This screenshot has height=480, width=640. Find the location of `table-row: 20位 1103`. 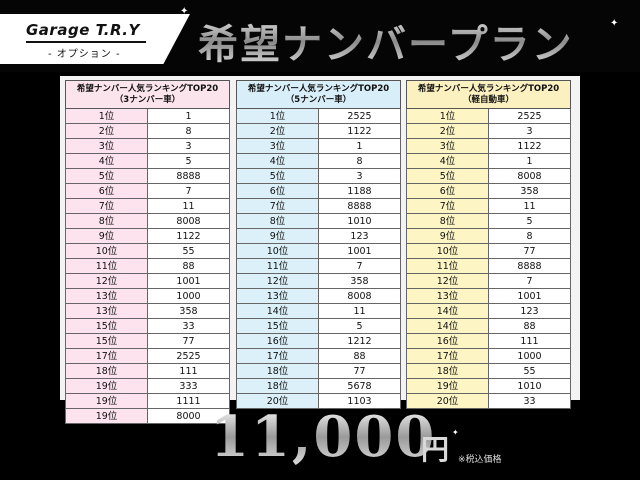

table-row: 20位 1103 is located at coordinates (318, 401).